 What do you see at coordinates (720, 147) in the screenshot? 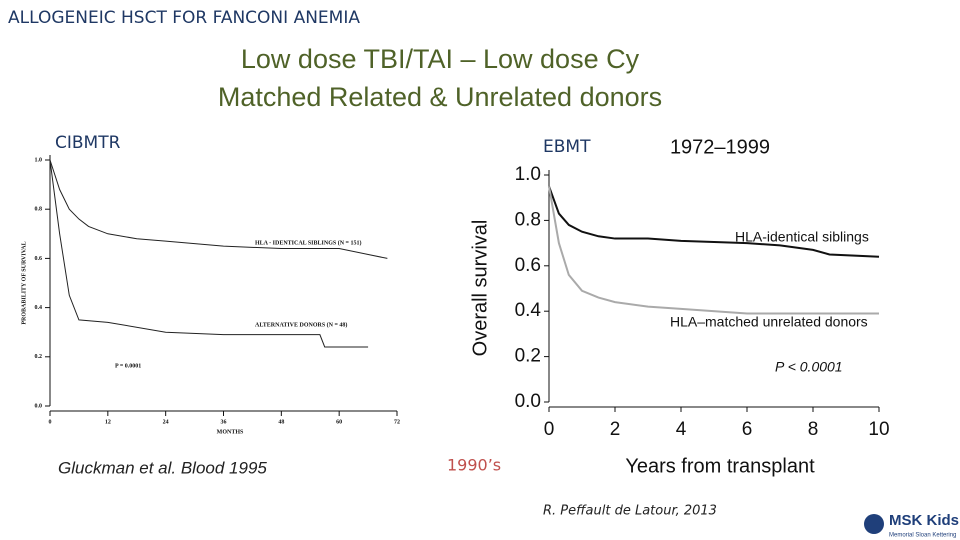
I see `chart-title: 1972–1999` at bounding box center [720, 147].